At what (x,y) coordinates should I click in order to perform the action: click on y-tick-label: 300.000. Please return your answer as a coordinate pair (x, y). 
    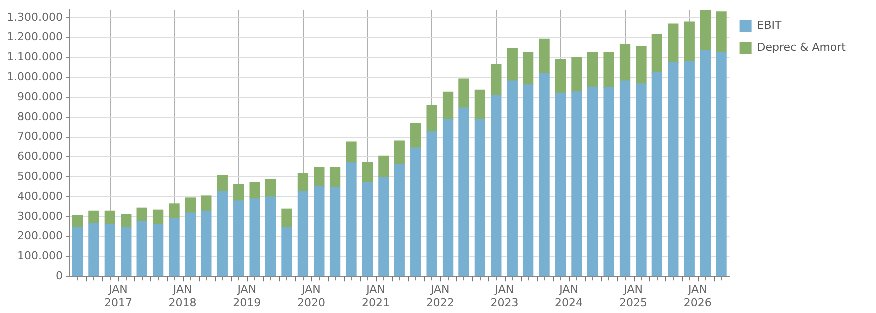
    Looking at the image, I should click on (40, 216).